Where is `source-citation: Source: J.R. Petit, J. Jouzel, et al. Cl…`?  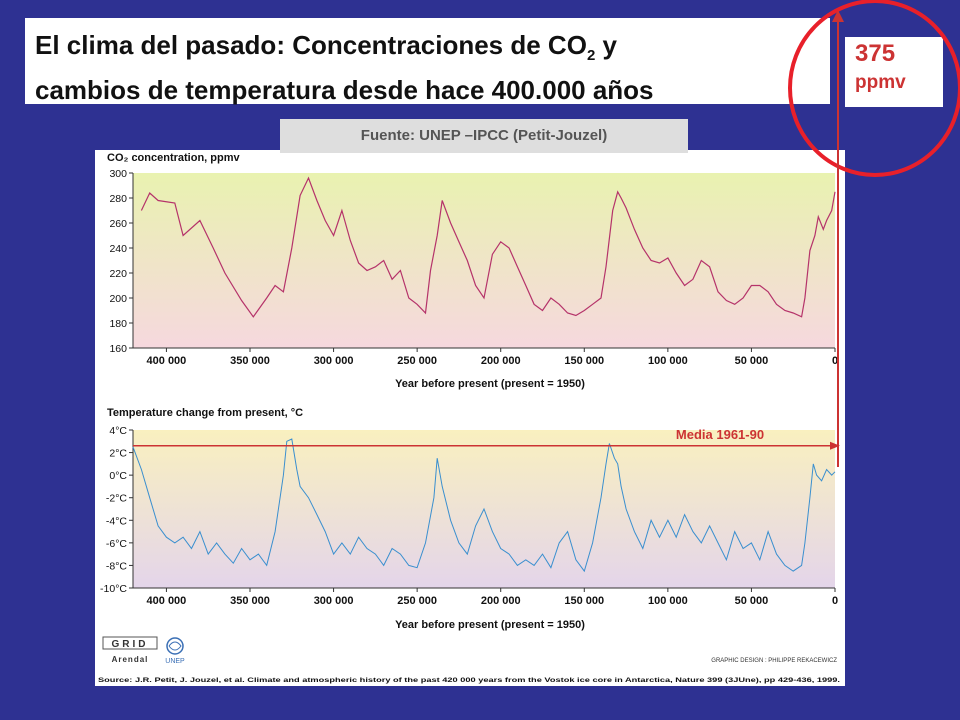 source-citation: Source: J.R. Petit, J. Jouzel, et al. Cl… is located at coordinates (469, 680).